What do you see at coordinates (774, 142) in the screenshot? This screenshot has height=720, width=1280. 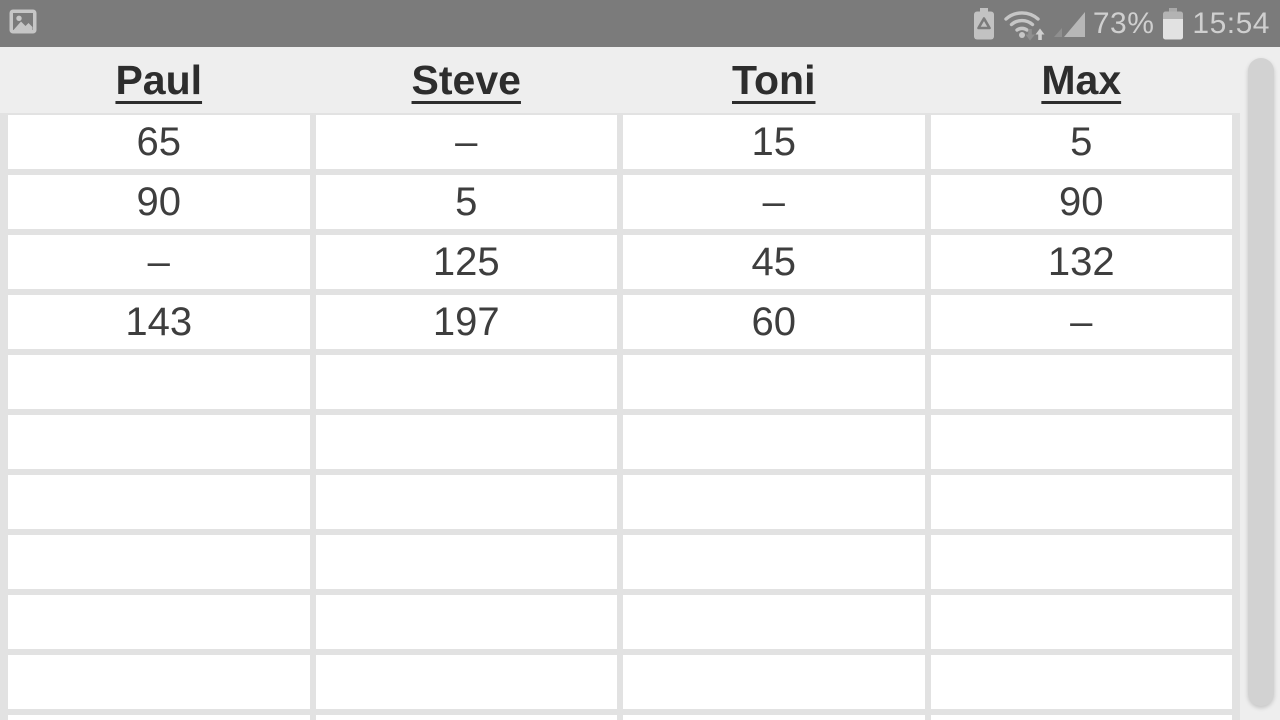 I see `score-cell: 15` at bounding box center [774, 142].